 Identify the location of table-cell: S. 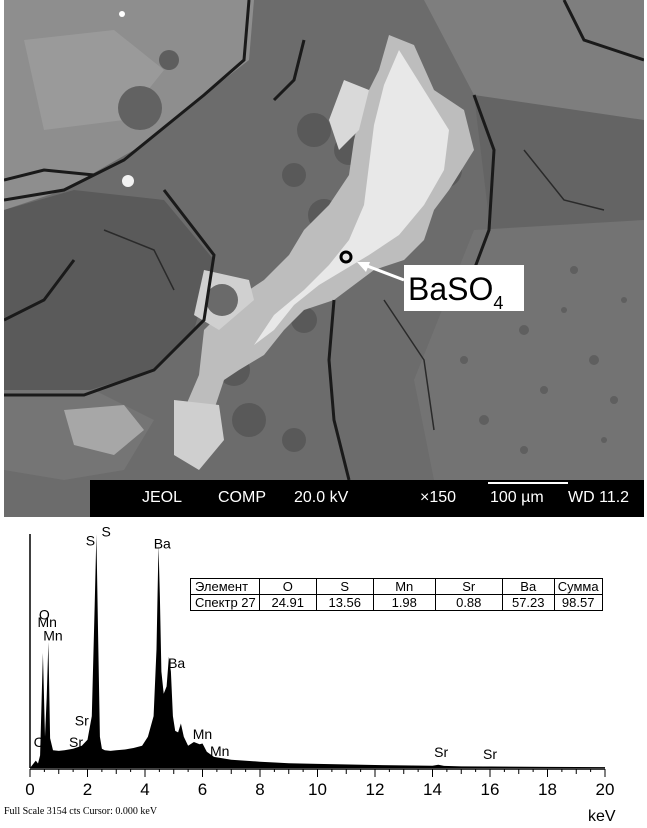
(344, 586).